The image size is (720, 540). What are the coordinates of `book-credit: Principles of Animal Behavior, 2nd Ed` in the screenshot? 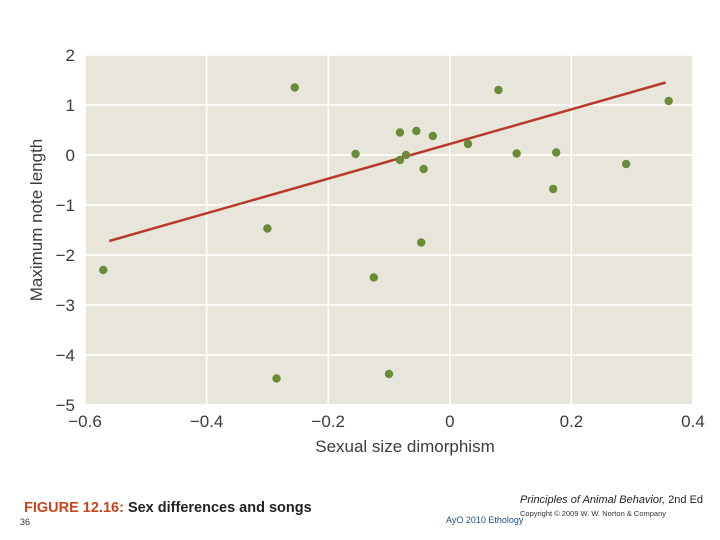 It's located at (611, 500).